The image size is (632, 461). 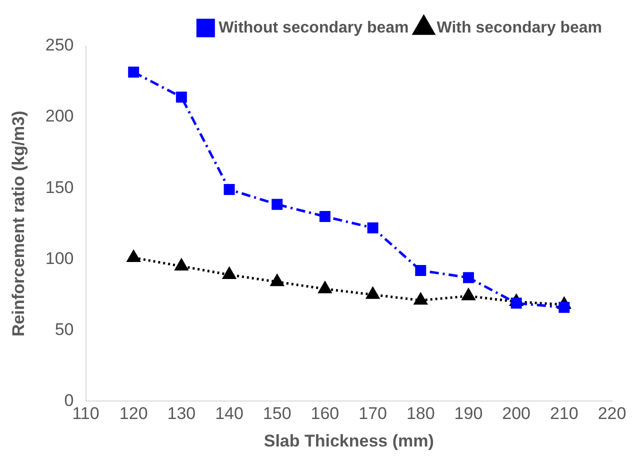 I want to click on x-tick-label: 180, so click(x=420, y=414).